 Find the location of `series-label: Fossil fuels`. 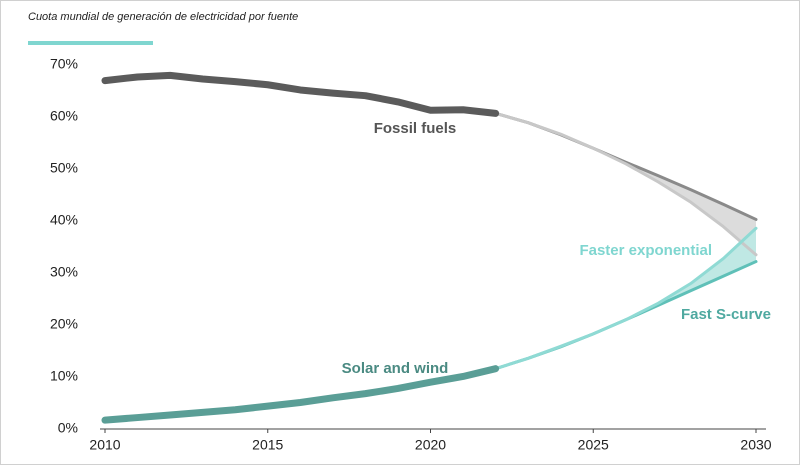

series-label: Fossil fuels is located at coordinates (415, 128).